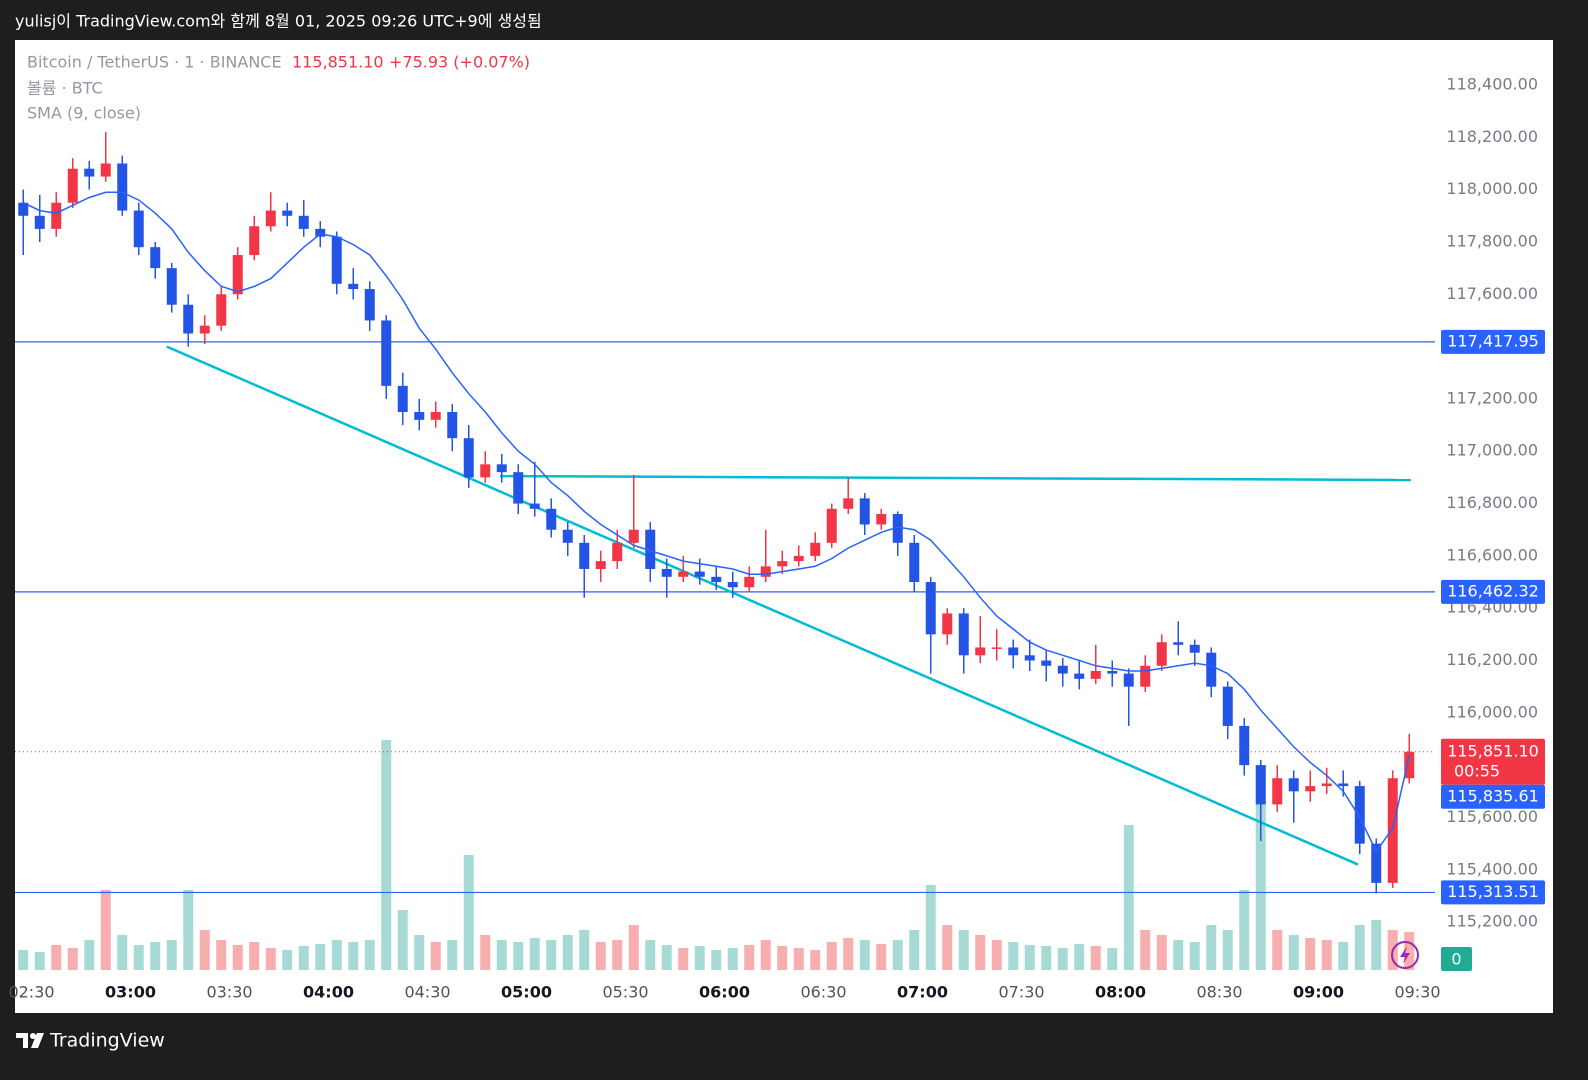  What do you see at coordinates (1492, 868) in the screenshot?
I see `y-tick-label: 115,400.00` at bounding box center [1492, 868].